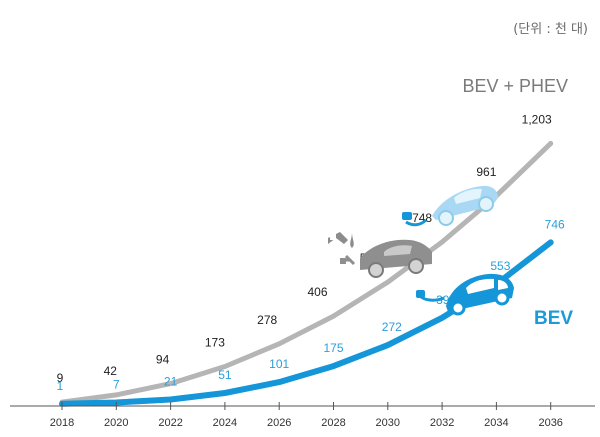  What do you see at coordinates (486, 172) in the screenshot?
I see `data-label-bev-phev: 961` at bounding box center [486, 172].